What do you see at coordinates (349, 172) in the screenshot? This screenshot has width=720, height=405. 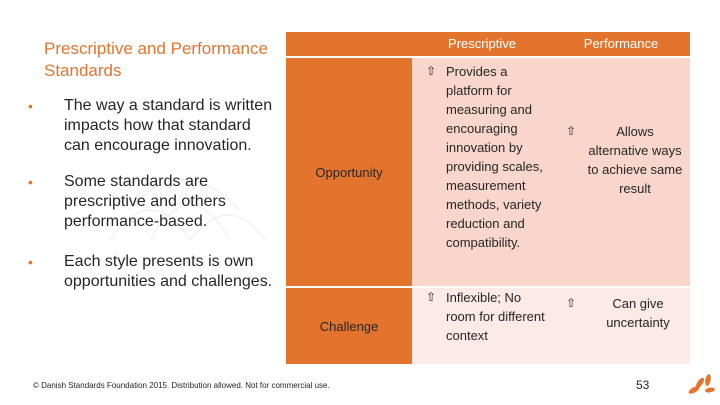 I see `row-label-opportunity: Opportunity` at bounding box center [349, 172].